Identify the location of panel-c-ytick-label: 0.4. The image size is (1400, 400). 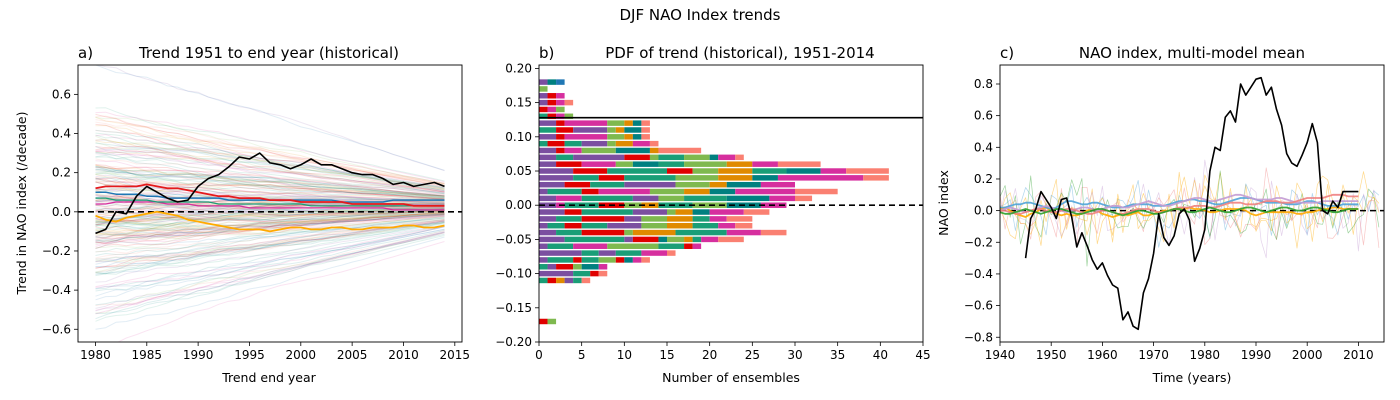
(983, 147).